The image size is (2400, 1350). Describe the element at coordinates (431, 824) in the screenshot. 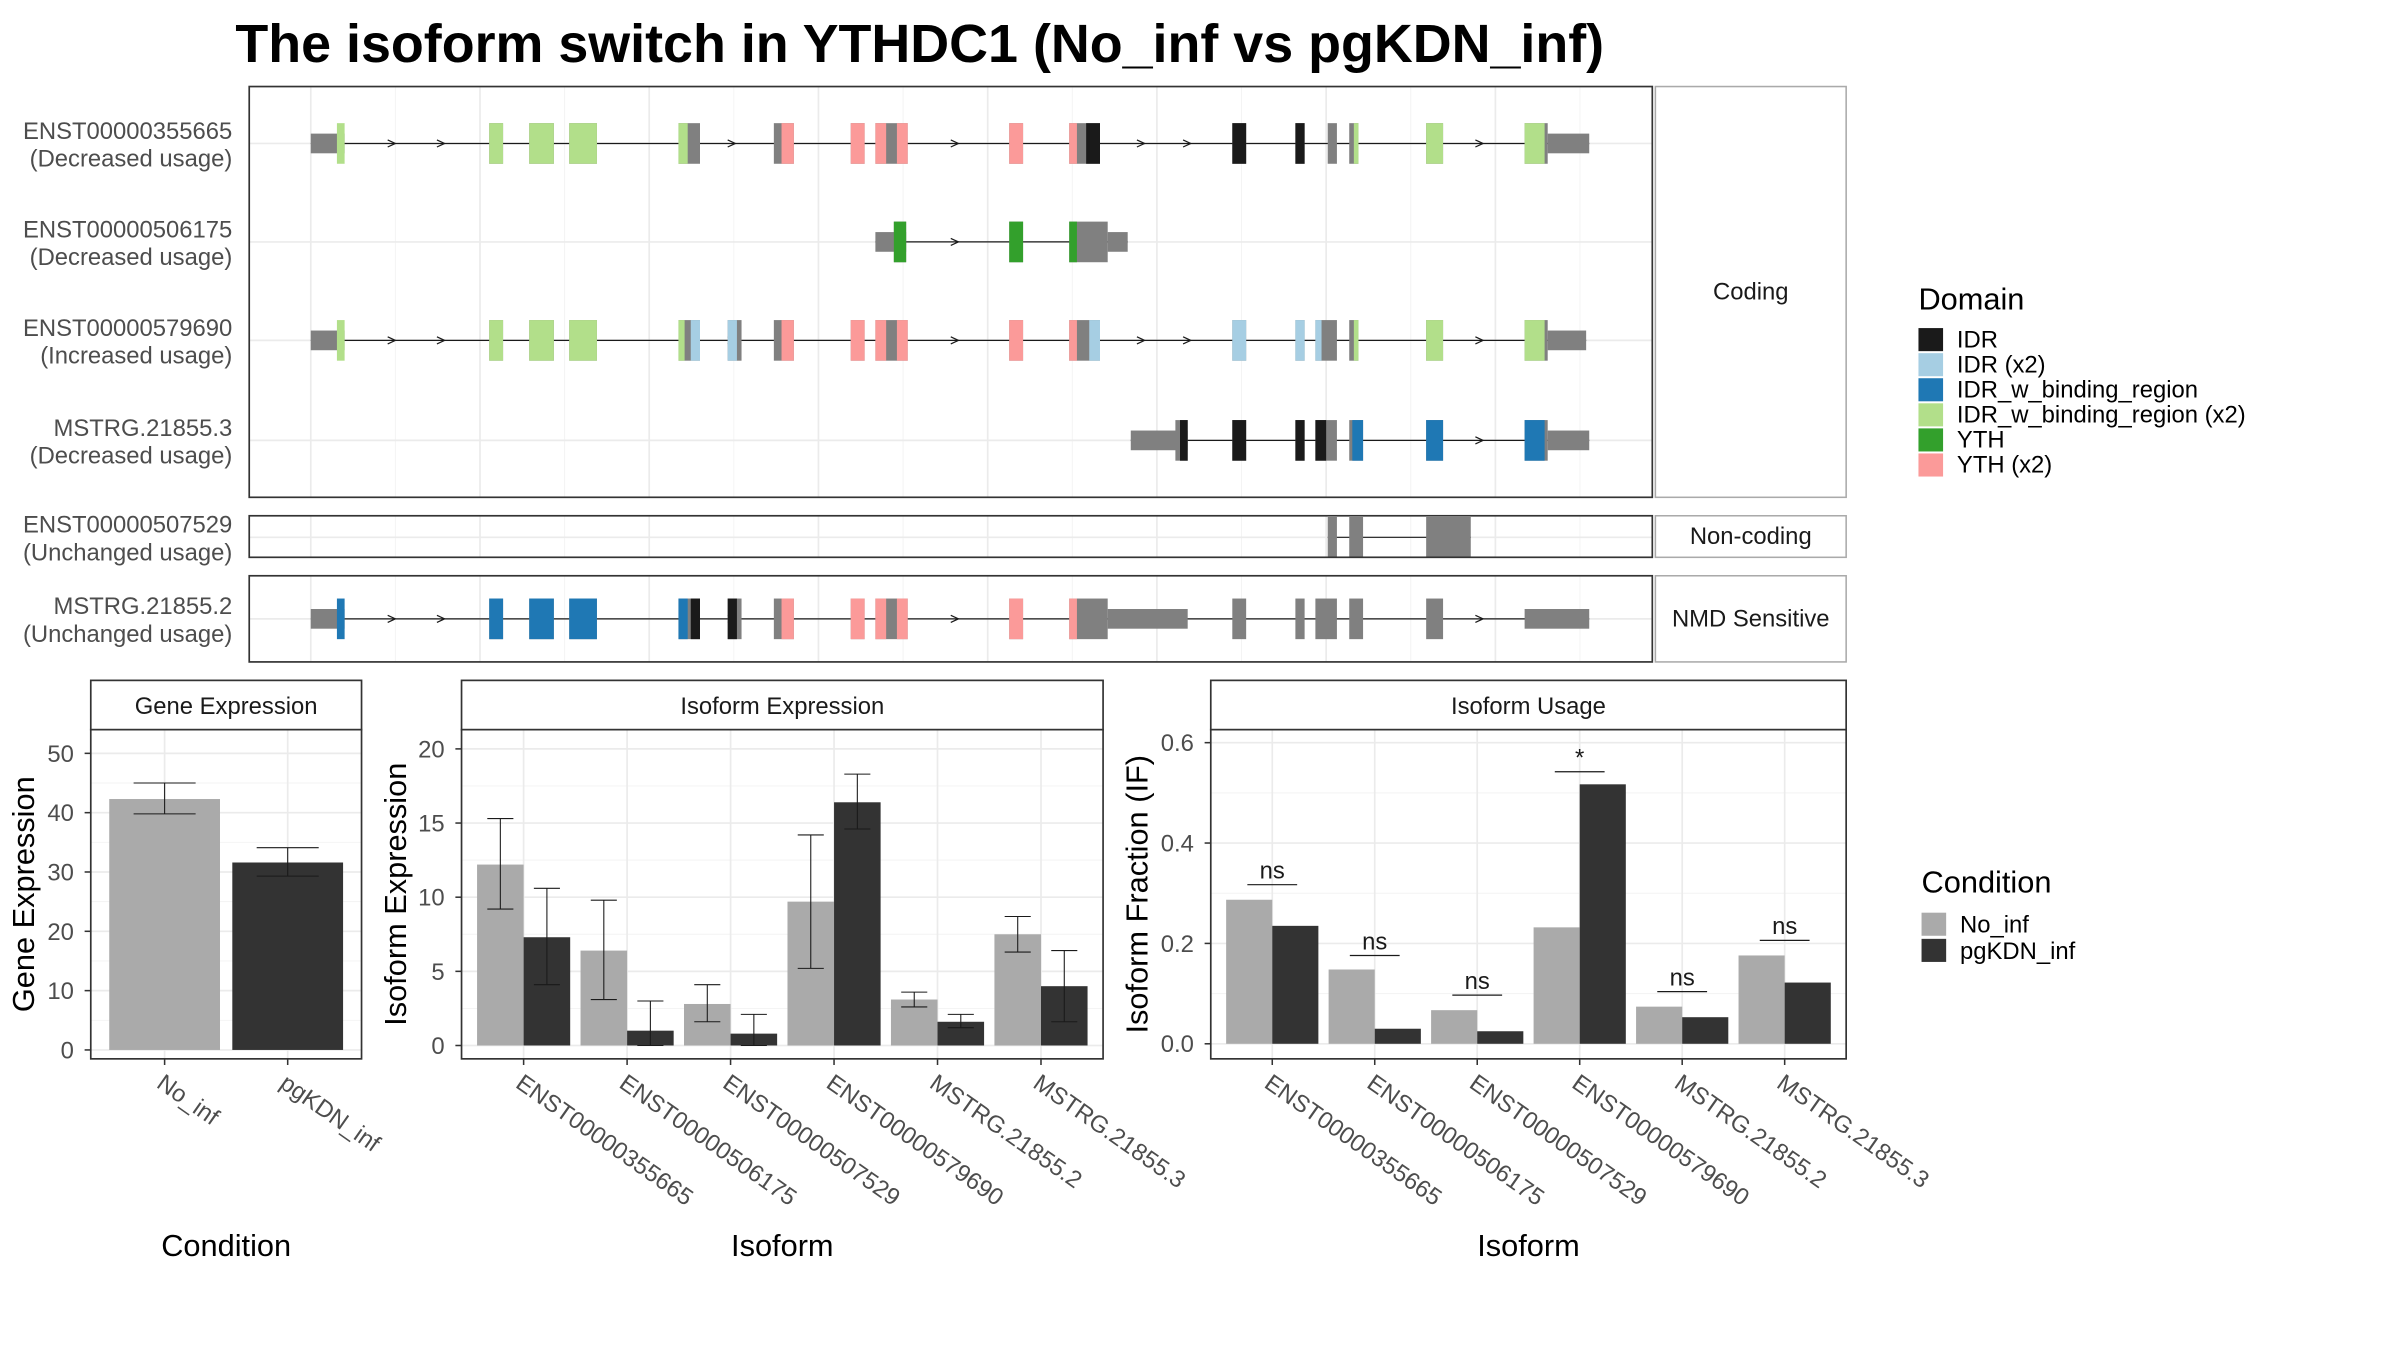

I see `y-tick-label: 15` at that location.